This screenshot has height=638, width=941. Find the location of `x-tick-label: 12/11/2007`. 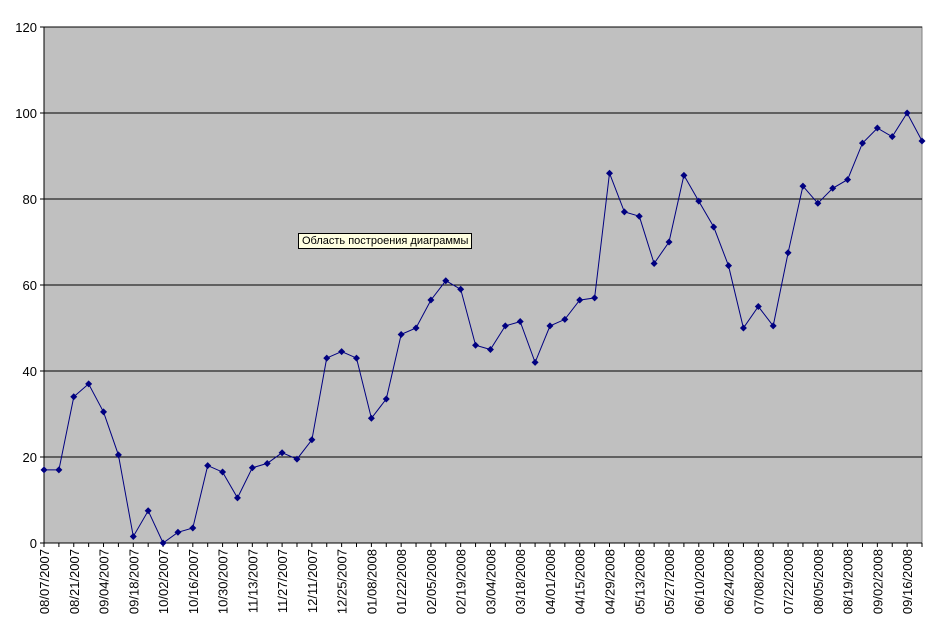

x-tick-label: 12/11/2007 is located at coordinates (312, 581).